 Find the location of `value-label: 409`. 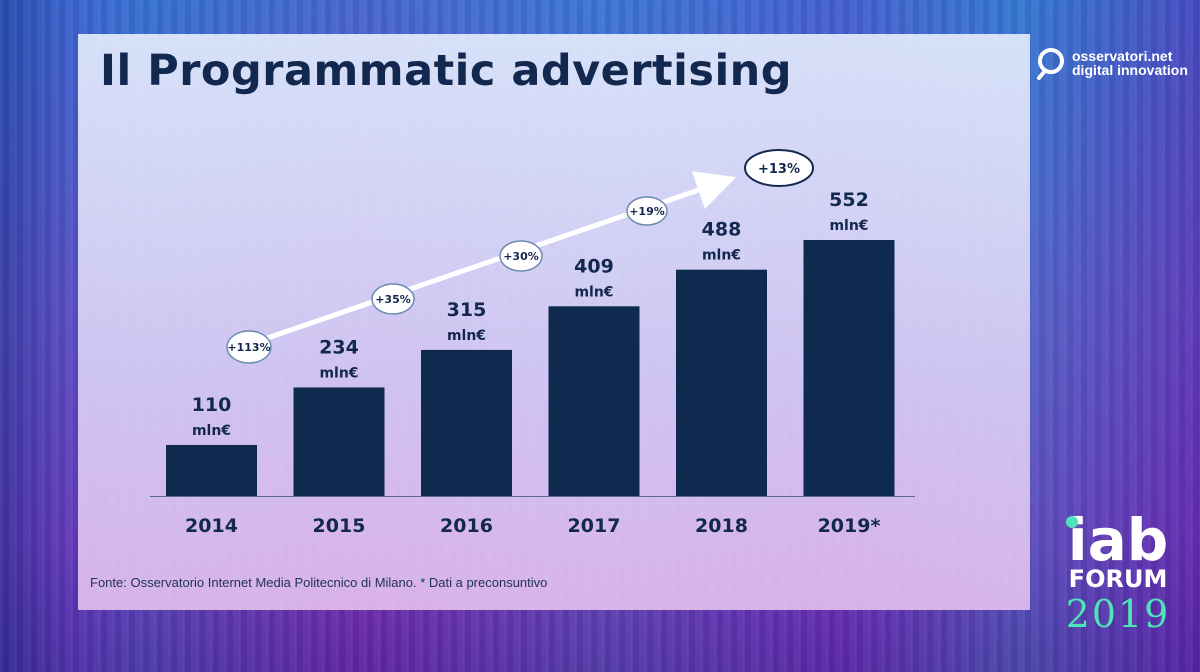

value-label: 409 is located at coordinates (594, 266).